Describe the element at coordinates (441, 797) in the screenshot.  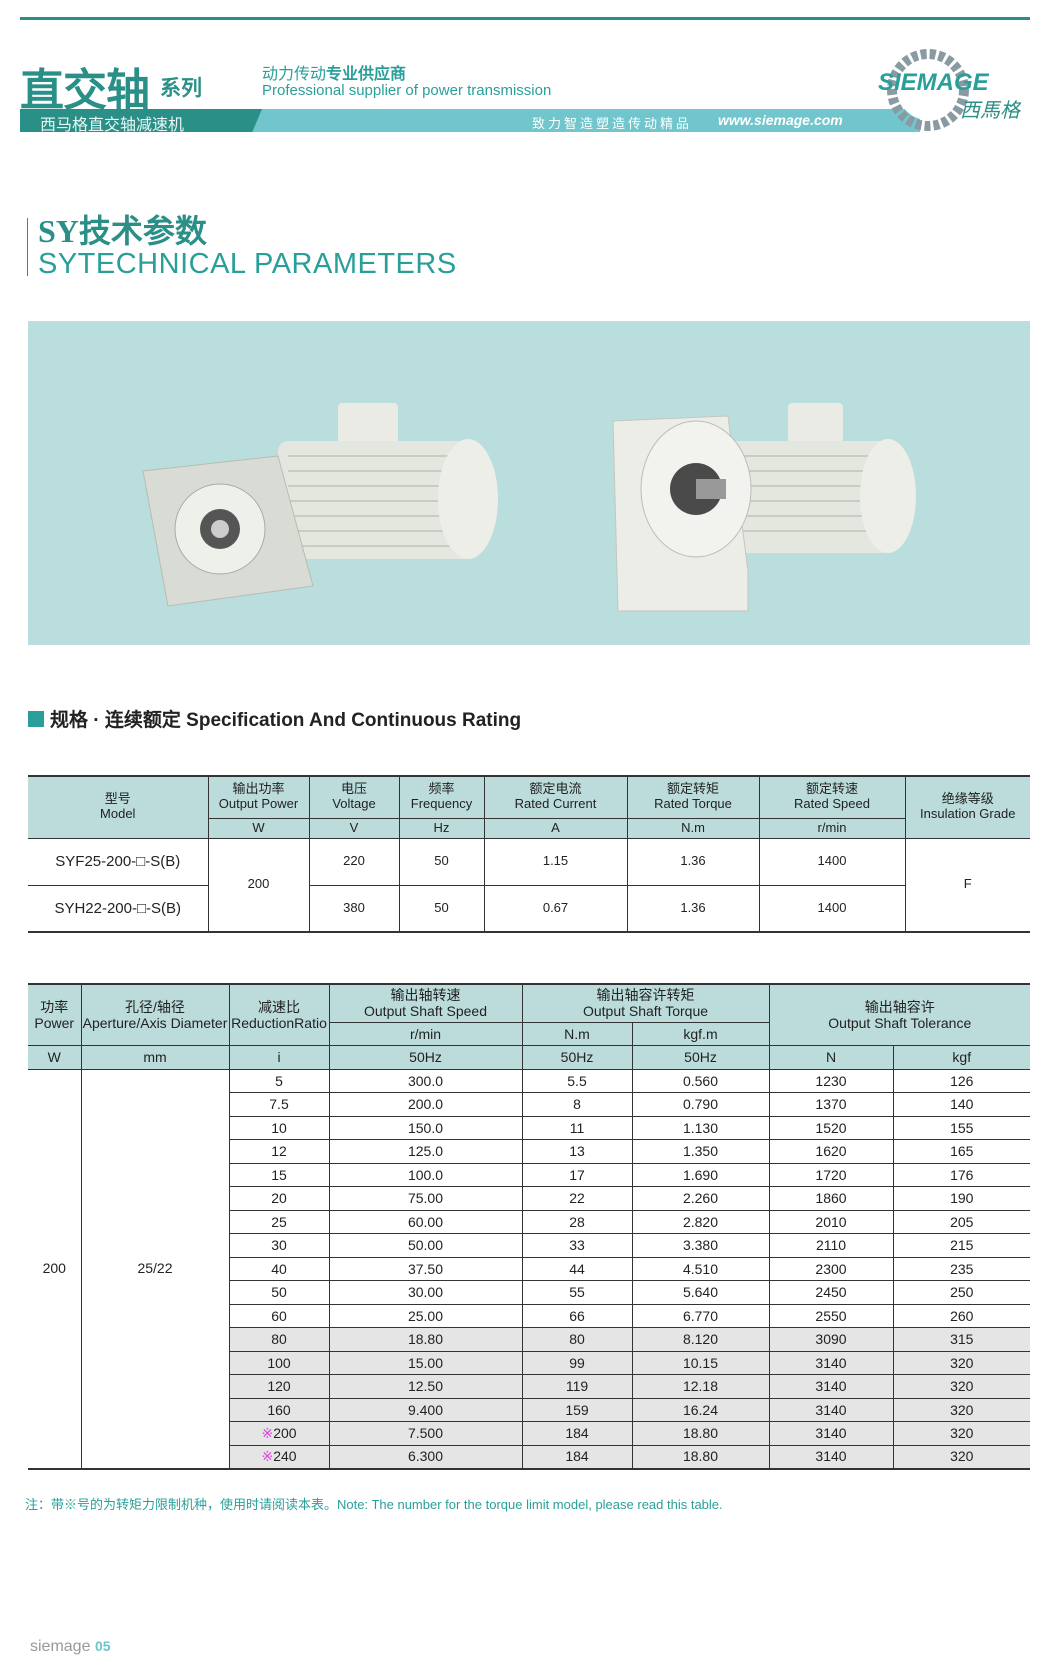
I see `th-frequency: 频率 Frequency` at that location.